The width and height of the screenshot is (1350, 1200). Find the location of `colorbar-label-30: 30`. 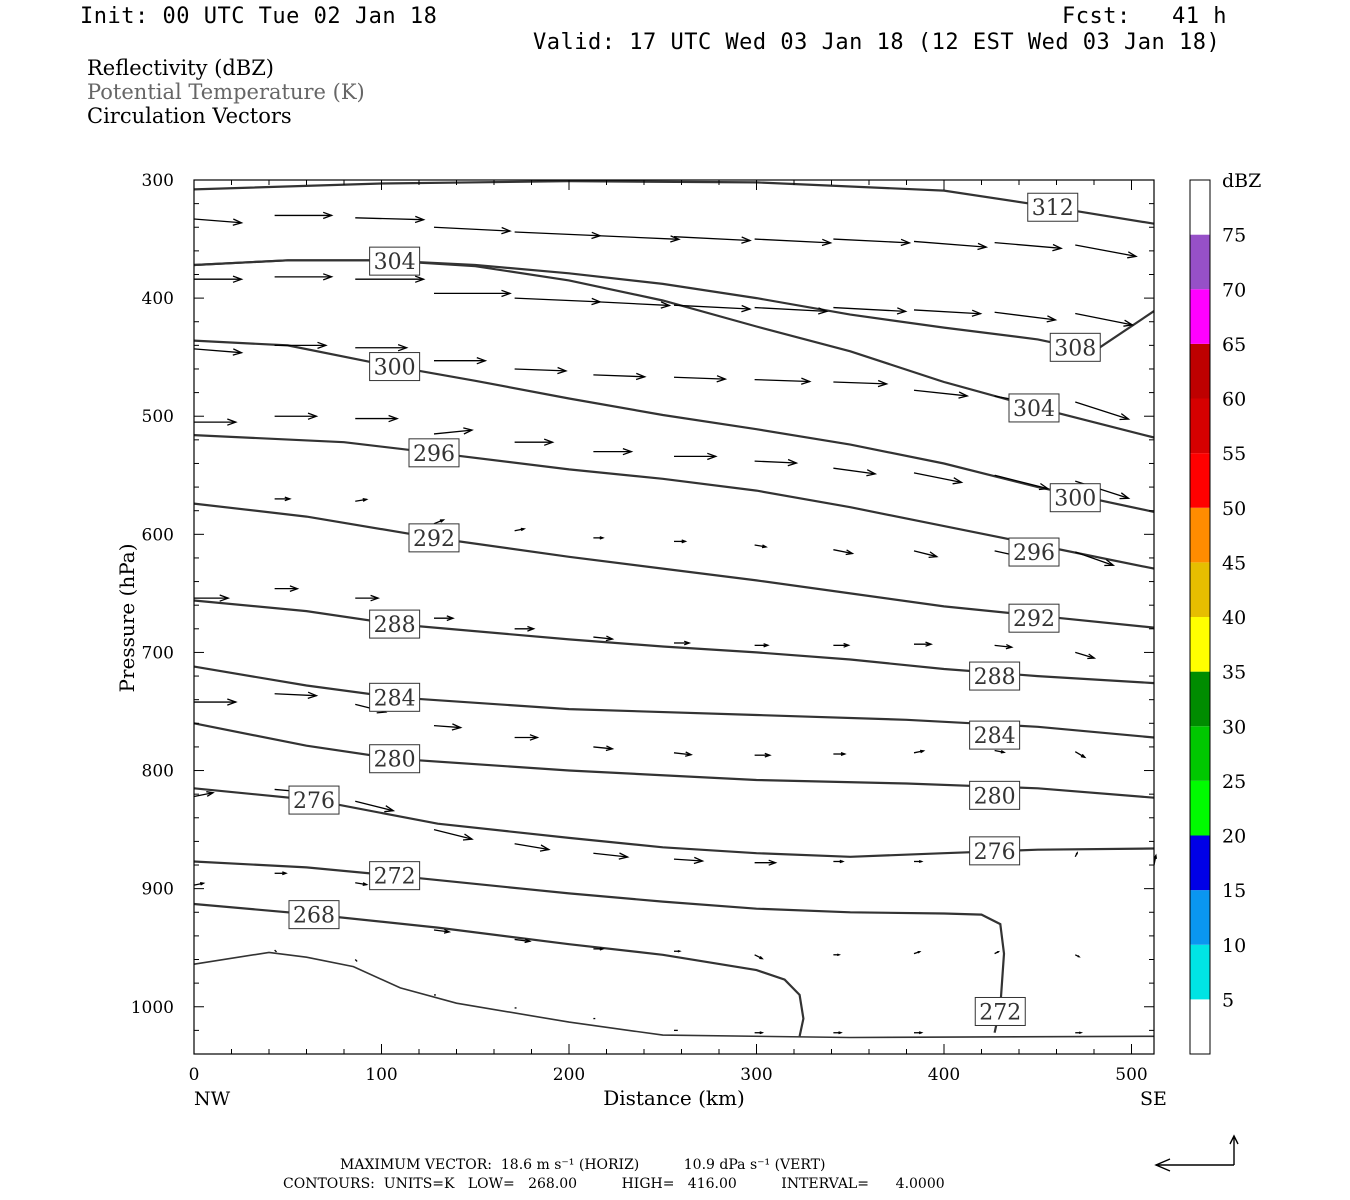

colorbar-label-30: 30 is located at coordinates (1234, 727).